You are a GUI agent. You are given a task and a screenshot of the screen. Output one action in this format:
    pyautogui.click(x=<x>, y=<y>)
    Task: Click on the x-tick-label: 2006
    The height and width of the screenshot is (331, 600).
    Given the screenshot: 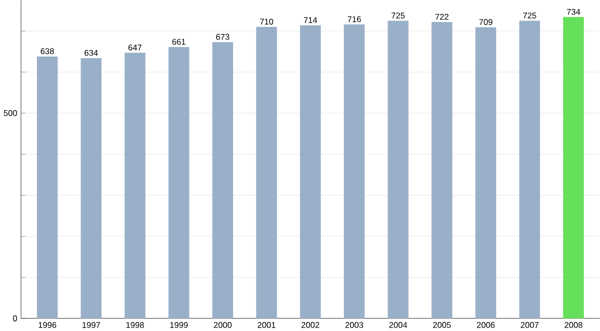 What is the action you would take?
    pyautogui.click(x=485, y=325)
    